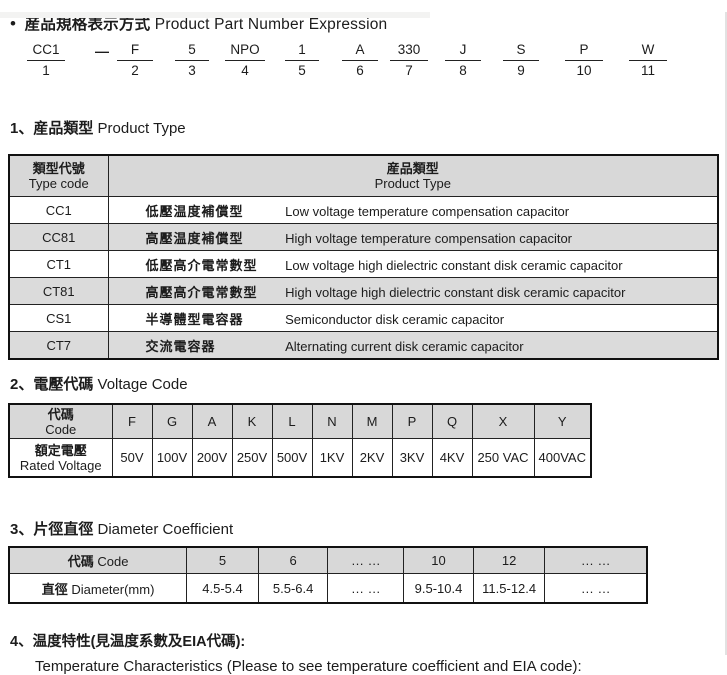 Image resolution: width=727 pixels, height=675 pixels. Describe the element at coordinates (60, 450) in the screenshot. I see `rated-voltage-label-cn: 額定電壓` at that location.